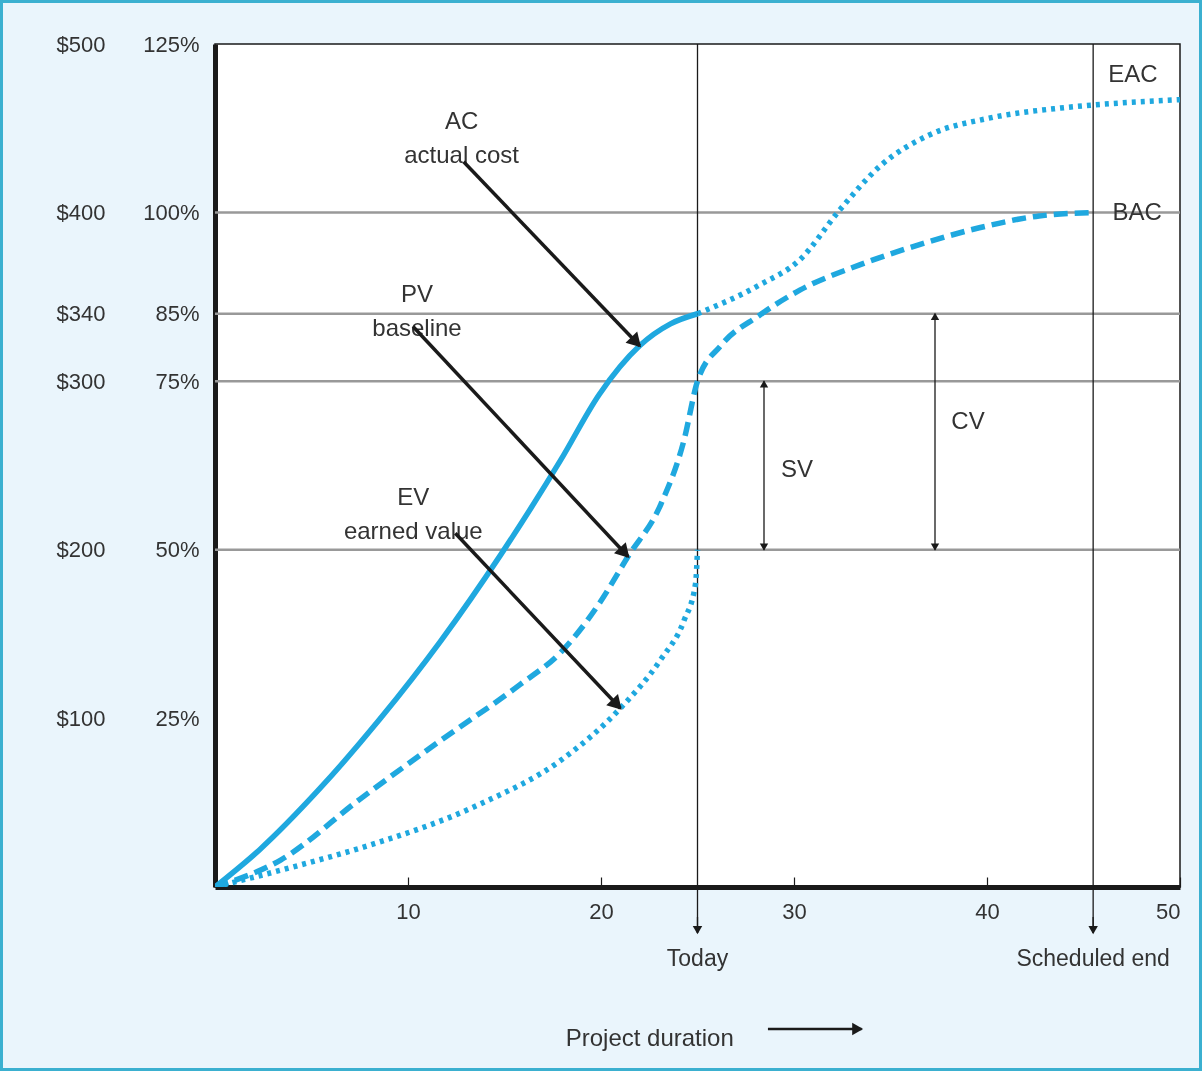 The image size is (1202, 1071). What do you see at coordinates (171, 213) in the screenshot?
I see `y2-tick-label: 100%` at bounding box center [171, 213].